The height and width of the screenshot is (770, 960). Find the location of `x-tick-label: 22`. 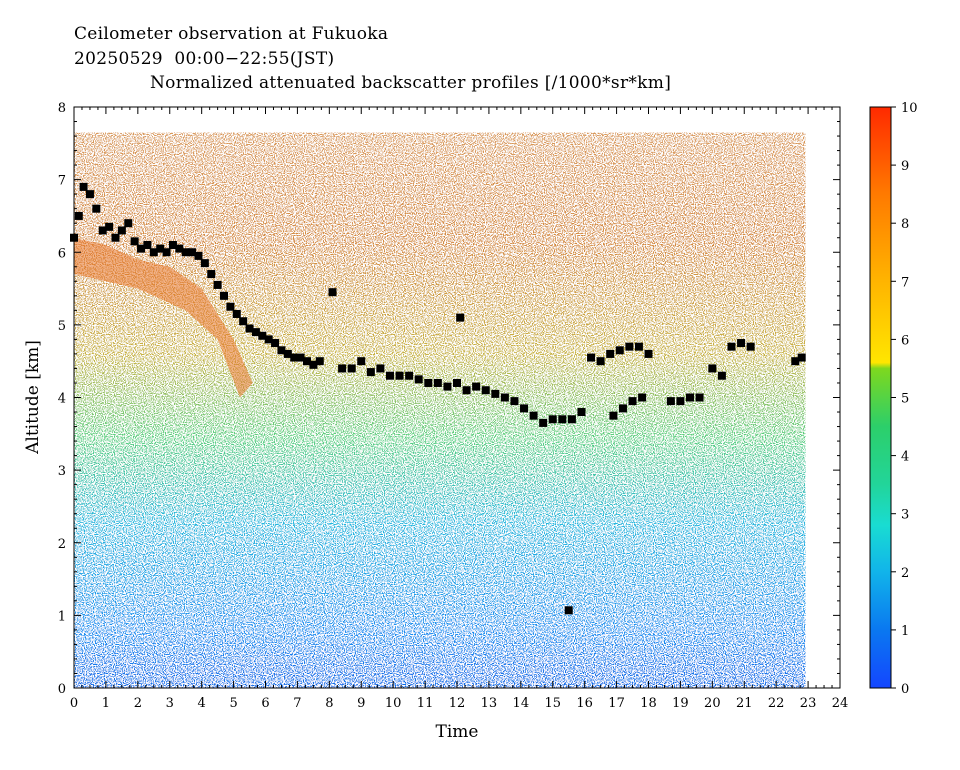

x-tick-label: 22 is located at coordinates (776, 703).